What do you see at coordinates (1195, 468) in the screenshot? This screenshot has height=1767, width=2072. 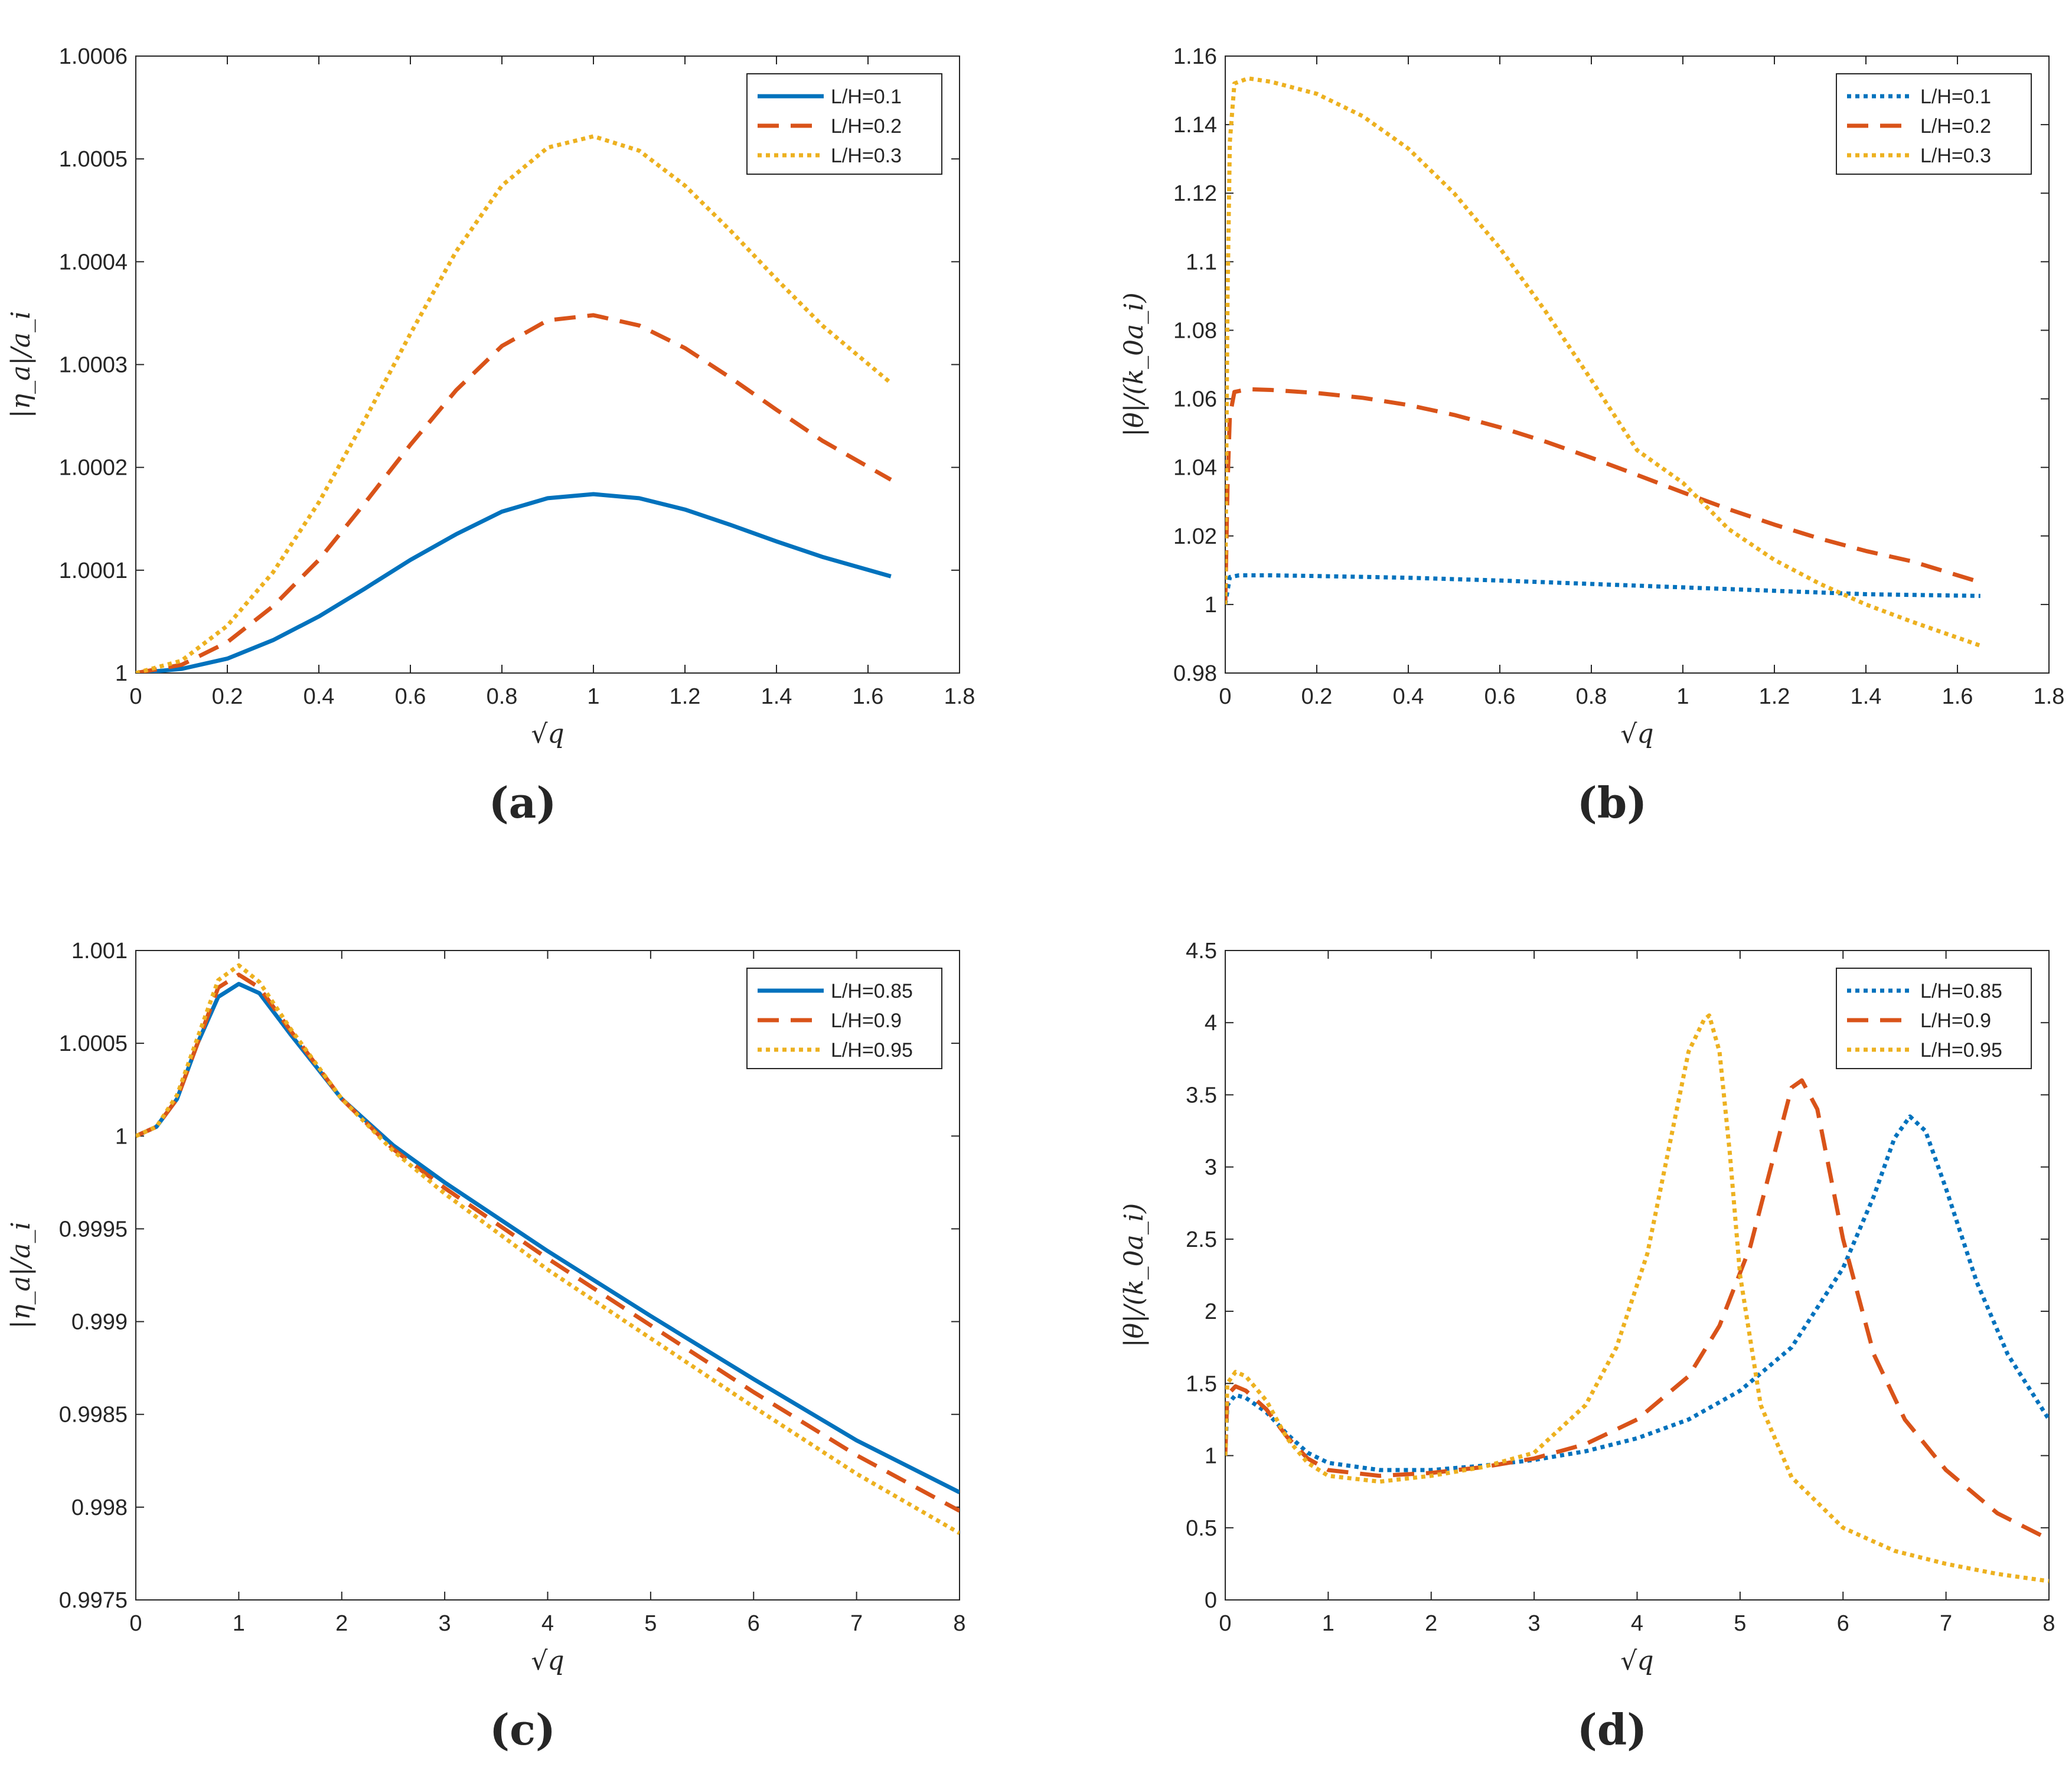 I see `y-tick-label: 1.04` at bounding box center [1195, 468].